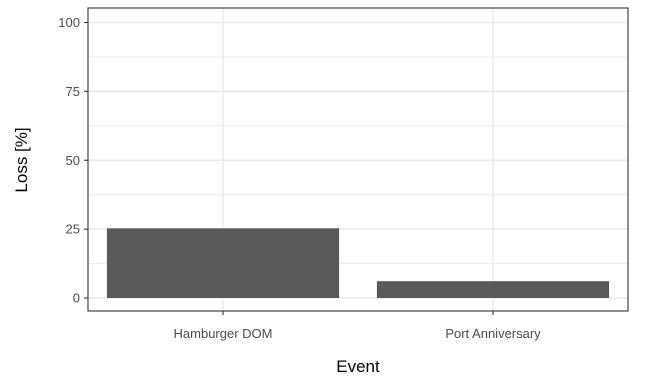 The width and height of the screenshot is (649, 379). What do you see at coordinates (73, 229) in the screenshot?
I see `y-tick-label: 25` at bounding box center [73, 229].